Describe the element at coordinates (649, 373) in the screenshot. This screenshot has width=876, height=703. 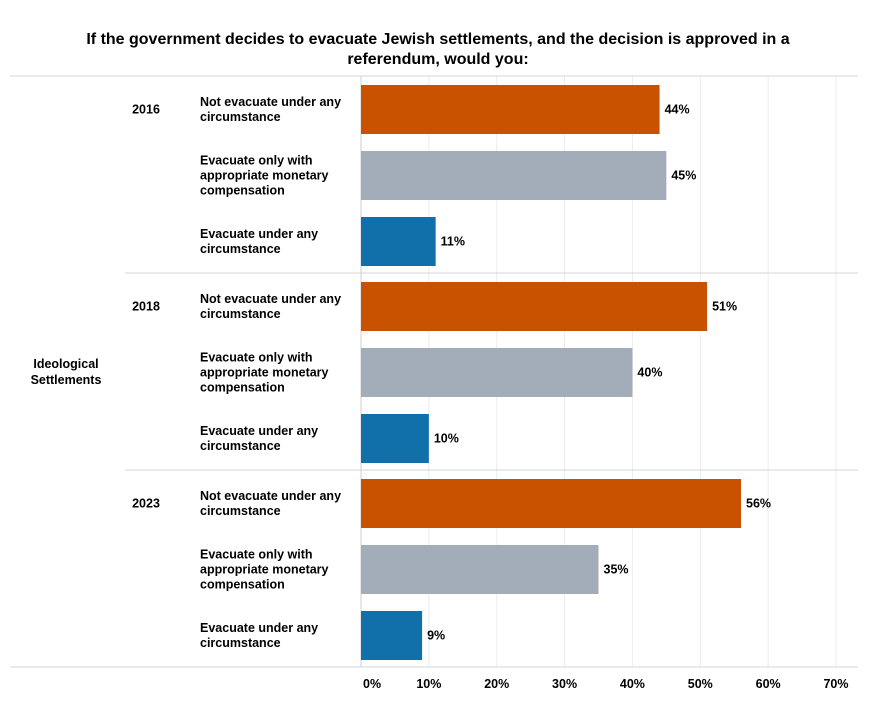
I see `data-label: 40%` at that location.